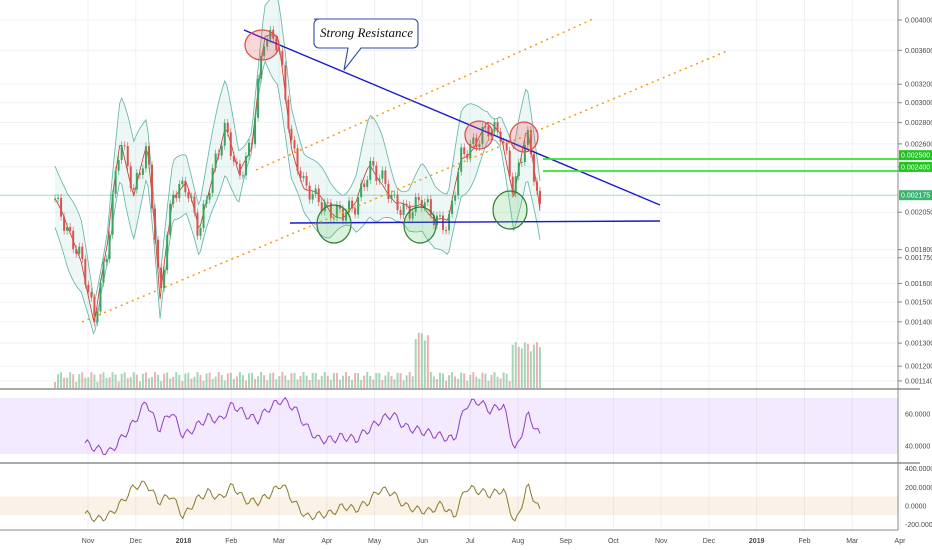 The height and width of the screenshot is (550, 932). Describe the element at coordinates (918, 51) in the screenshot. I see `price-axis-label: 0.003600` at that location.